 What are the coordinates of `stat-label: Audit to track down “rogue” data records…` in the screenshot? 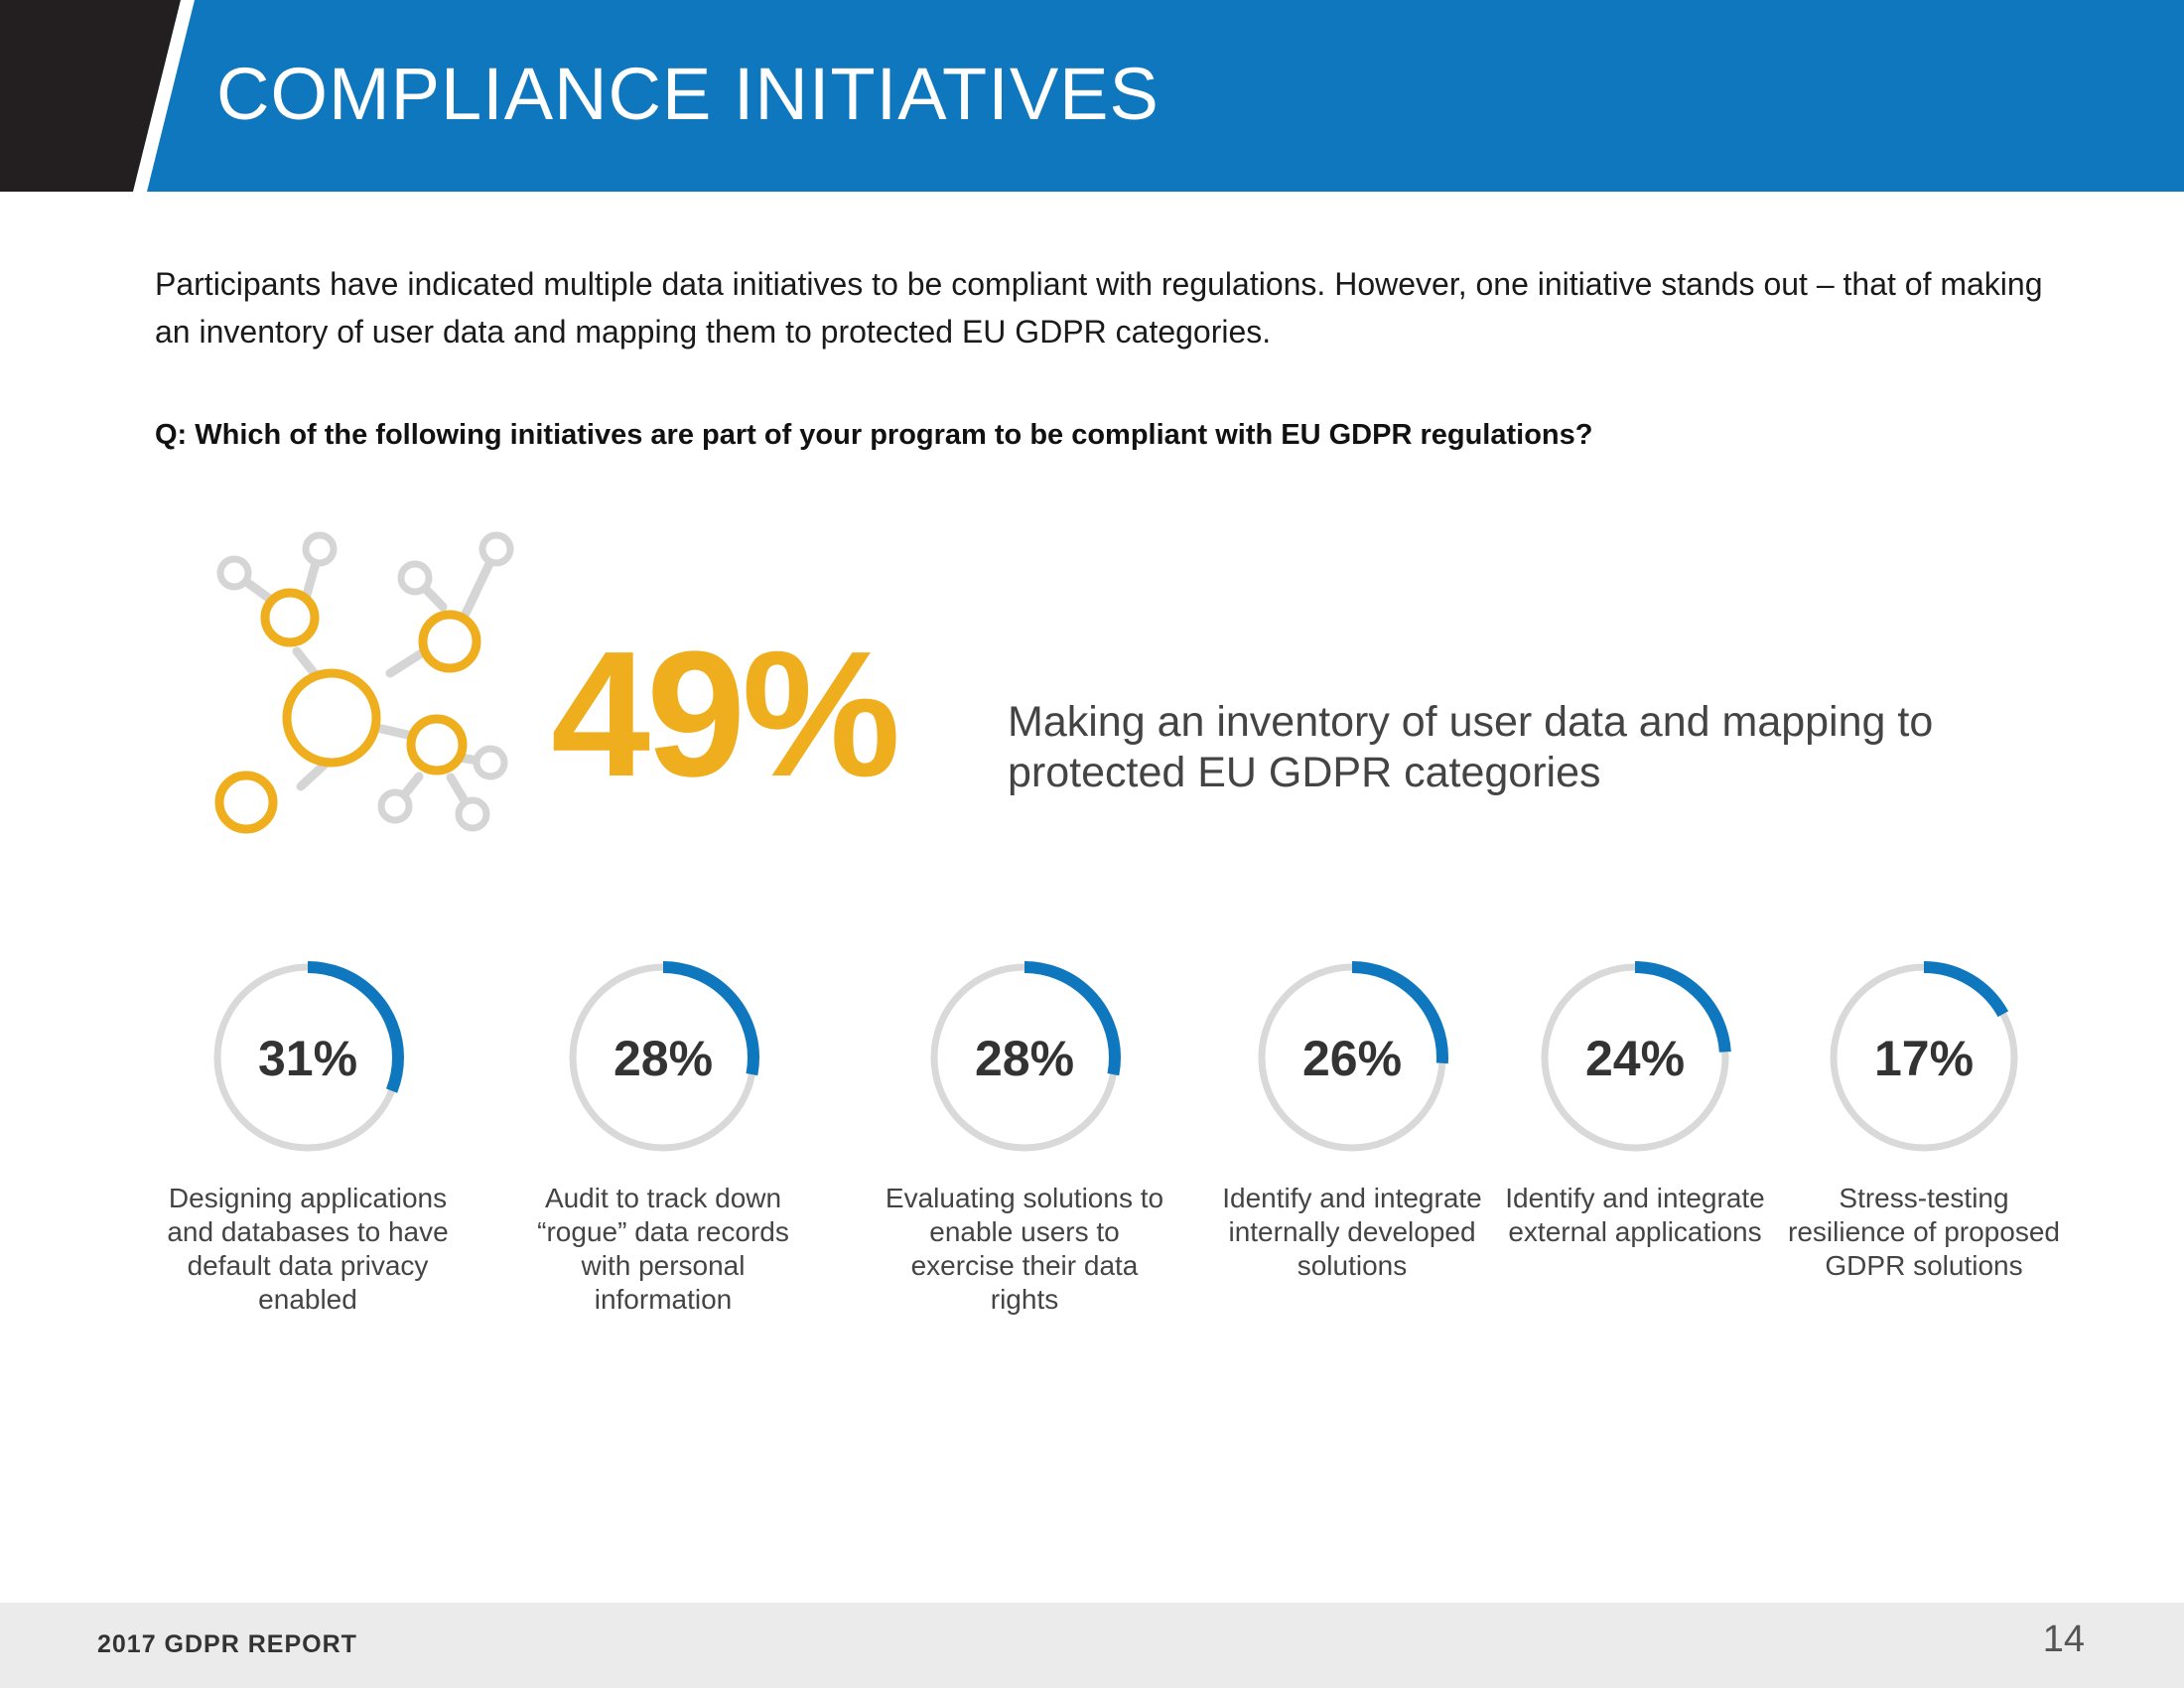 It's located at (663, 1249).